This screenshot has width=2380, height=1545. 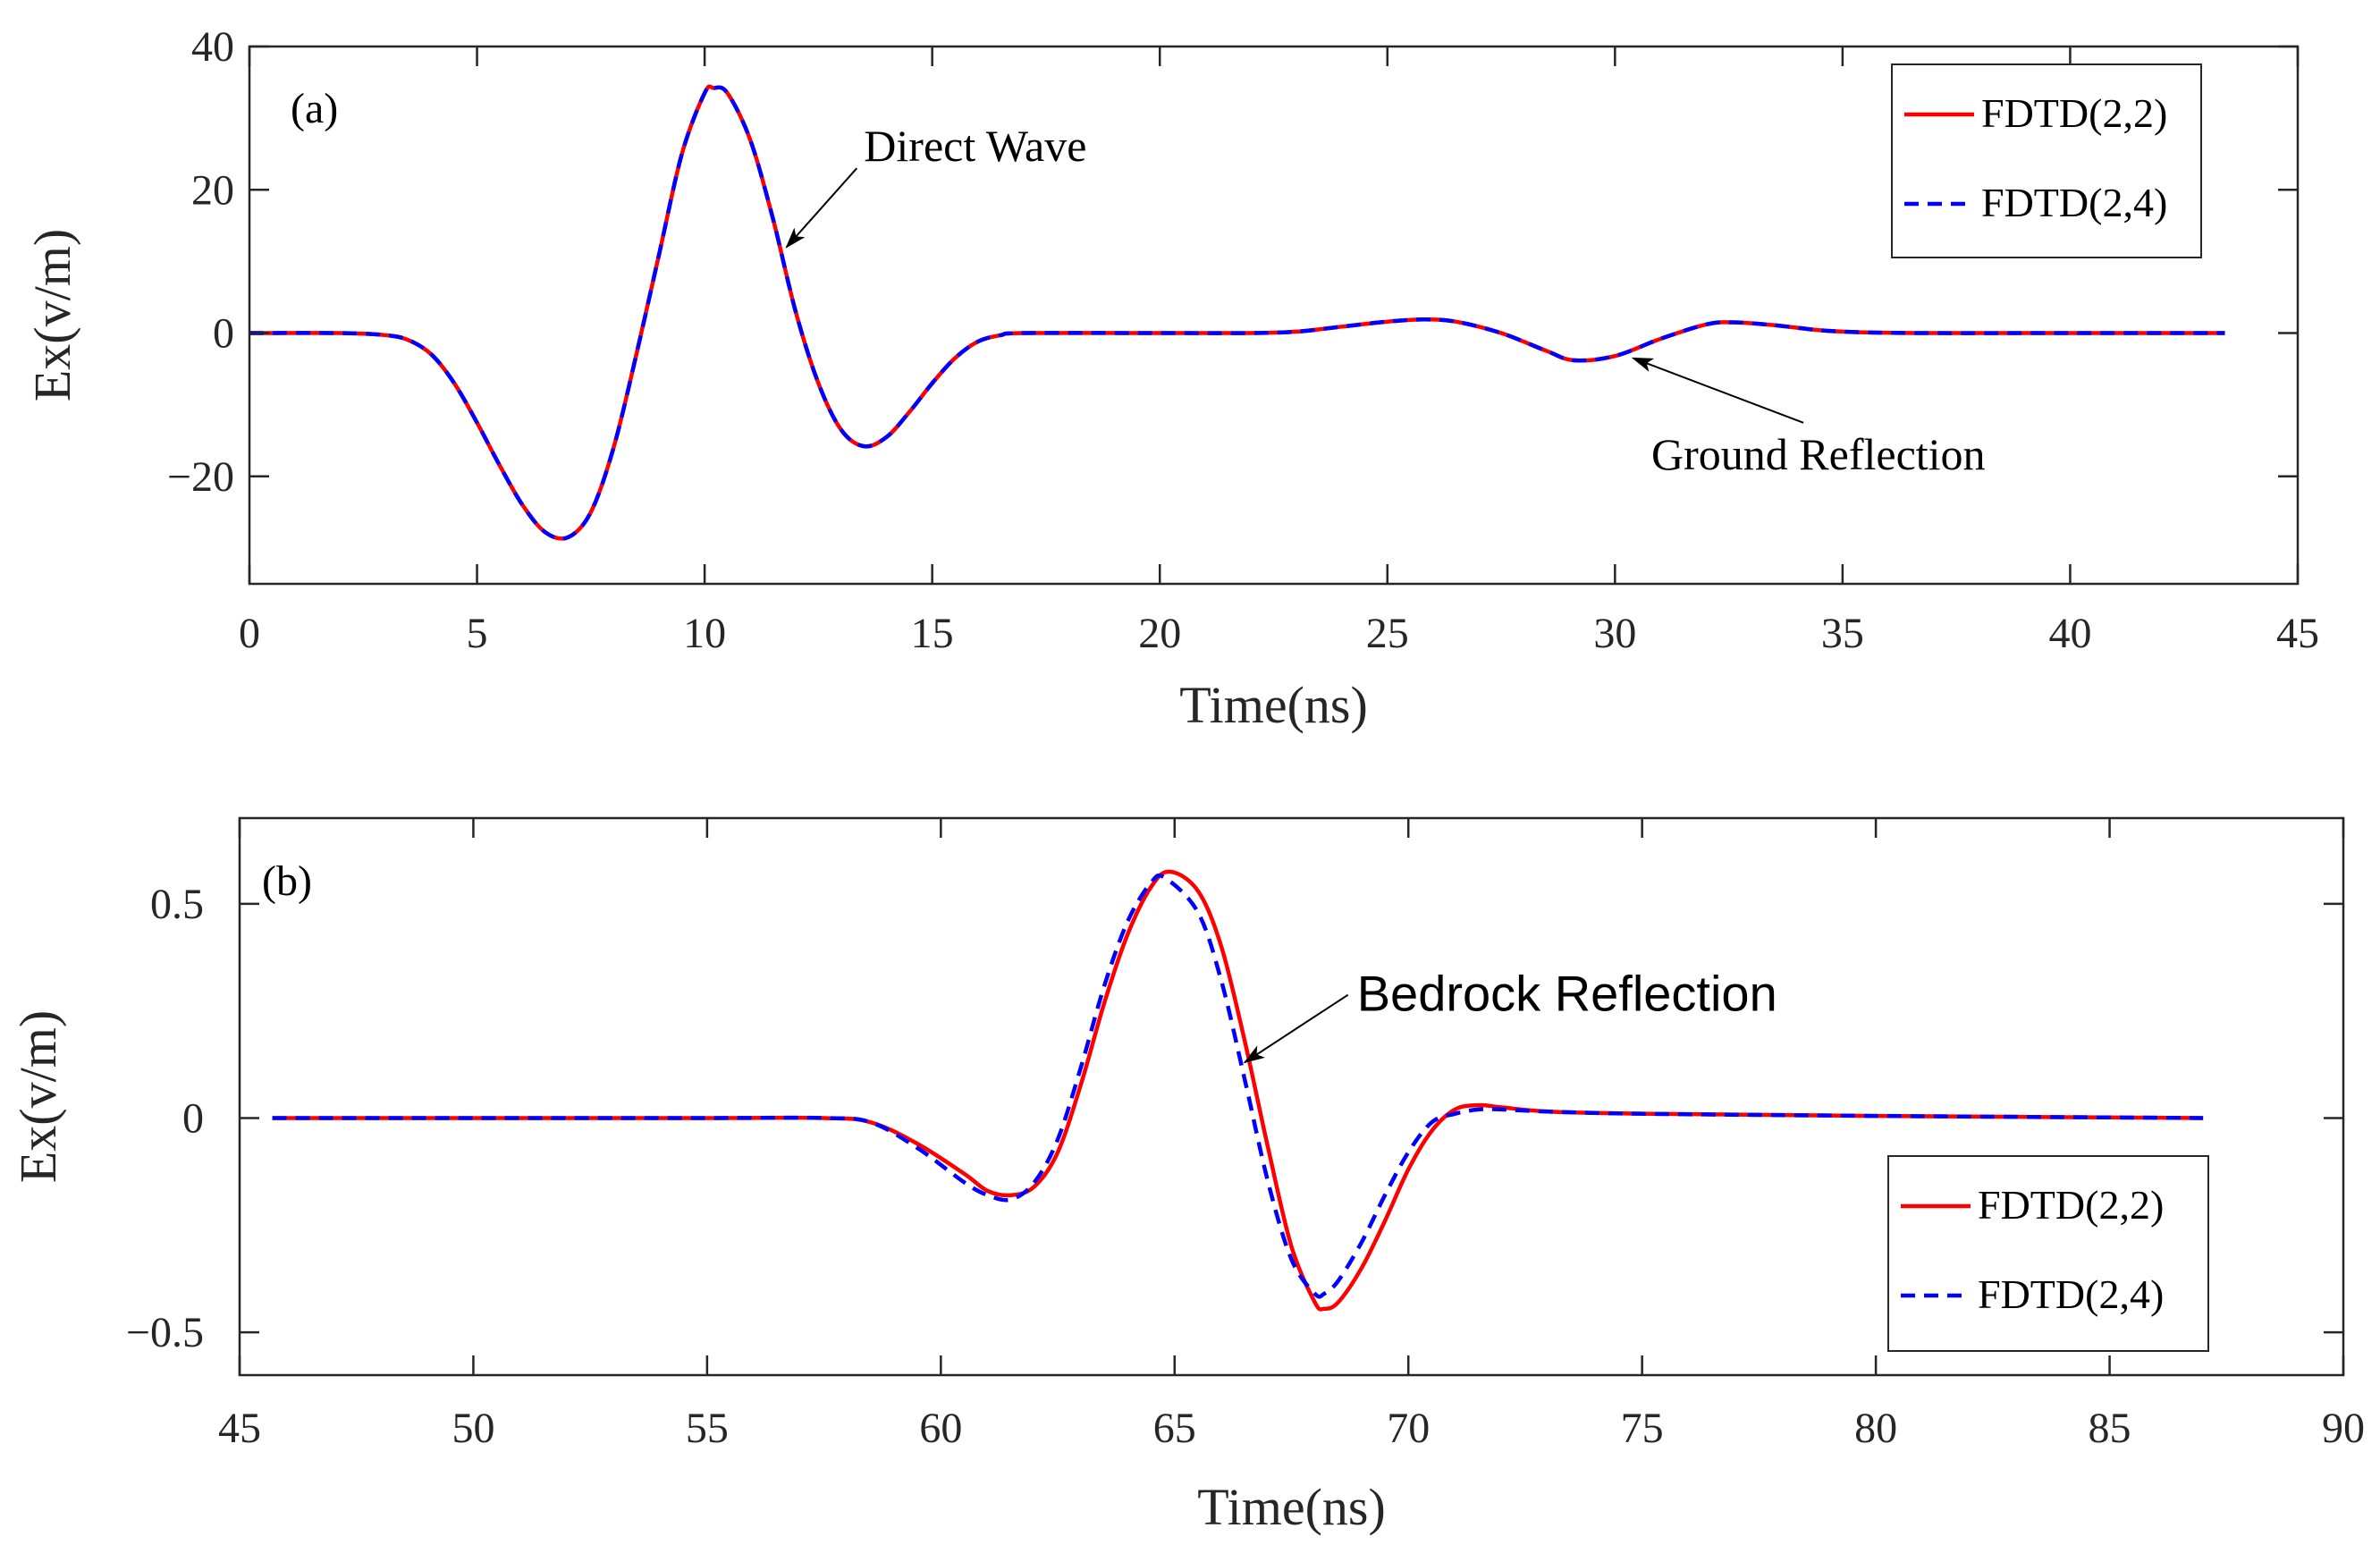 What do you see at coordinates (1842, 633) in the screenshot?
I see `x-tick-label: 35` at bounding box center [1842, 633].